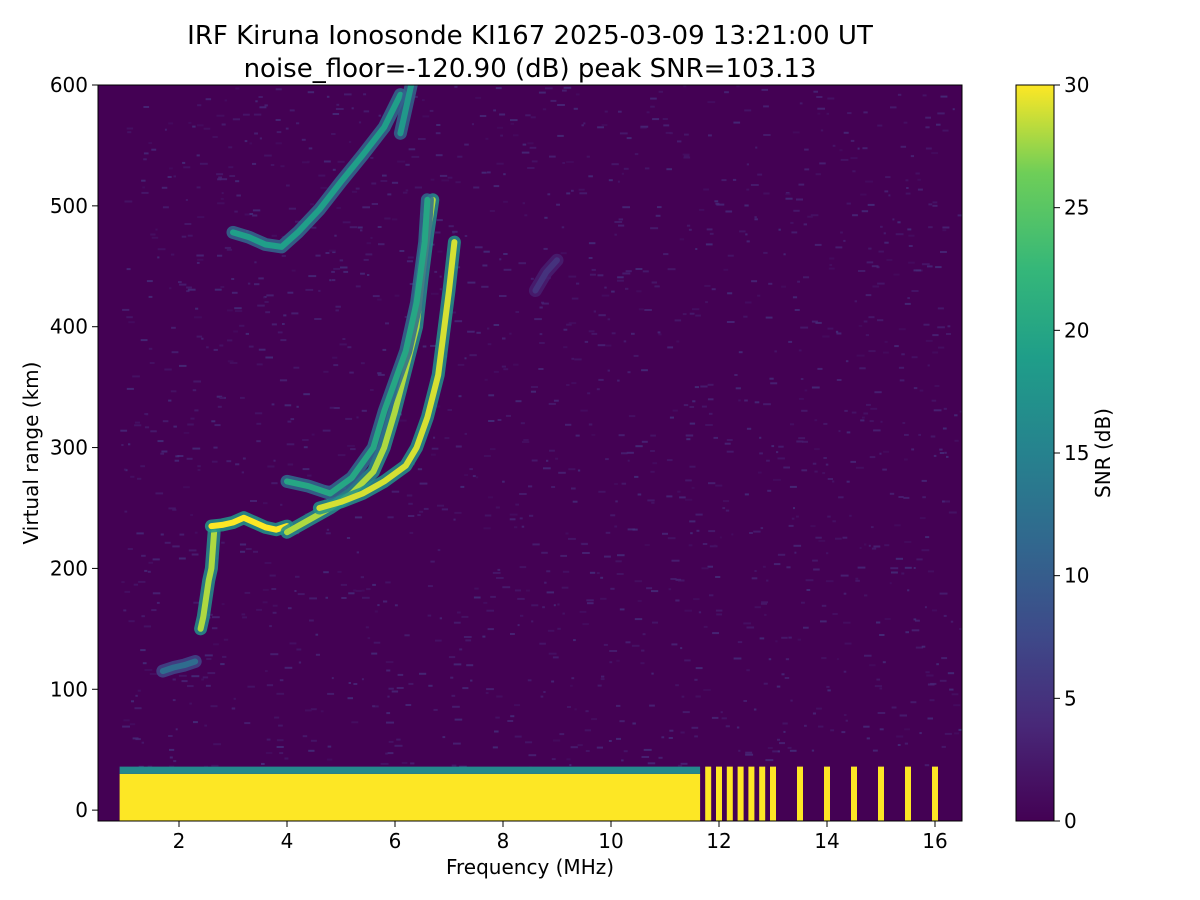 Image resolution: width=1200 pixels, height=900 pixels. I want to click on x-tick-label: 4, so click(287, 841).